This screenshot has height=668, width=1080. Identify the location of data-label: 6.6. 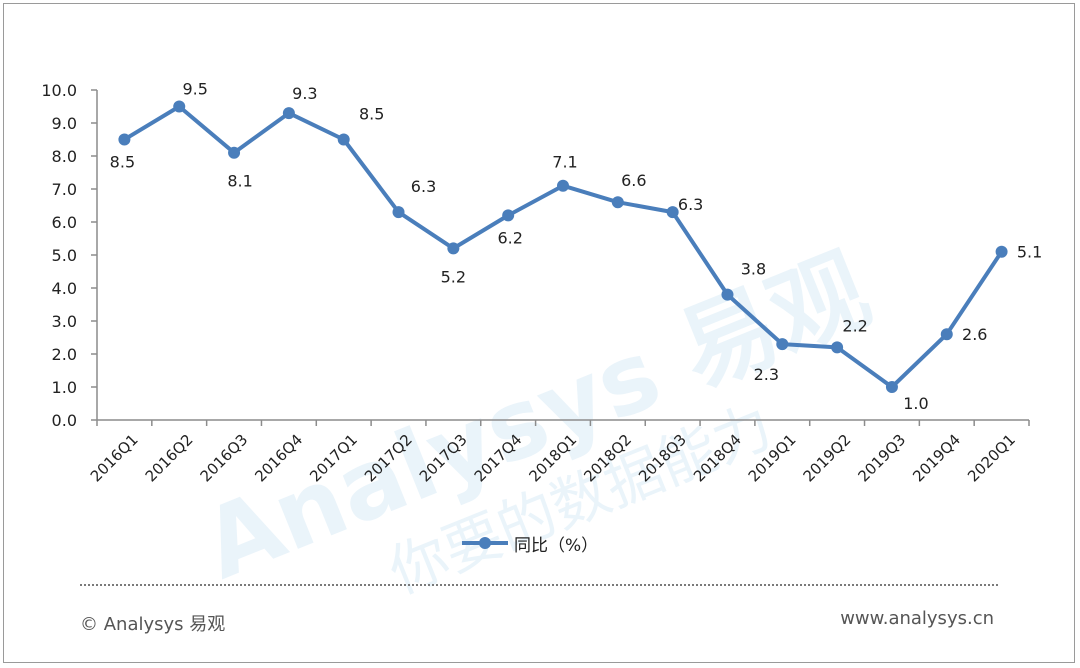
(633, 180).